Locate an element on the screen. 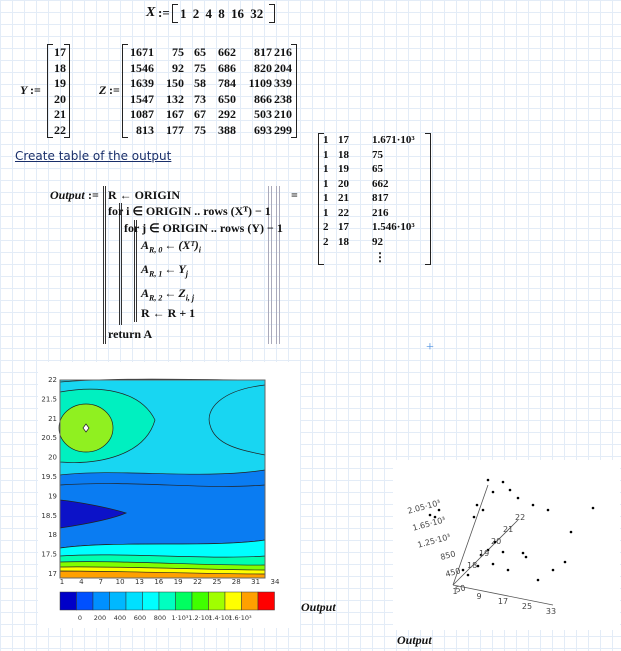 Image resolution: width=621 pixels, height=651 pixels. program-operator: := is located at coordinates (93, 195).